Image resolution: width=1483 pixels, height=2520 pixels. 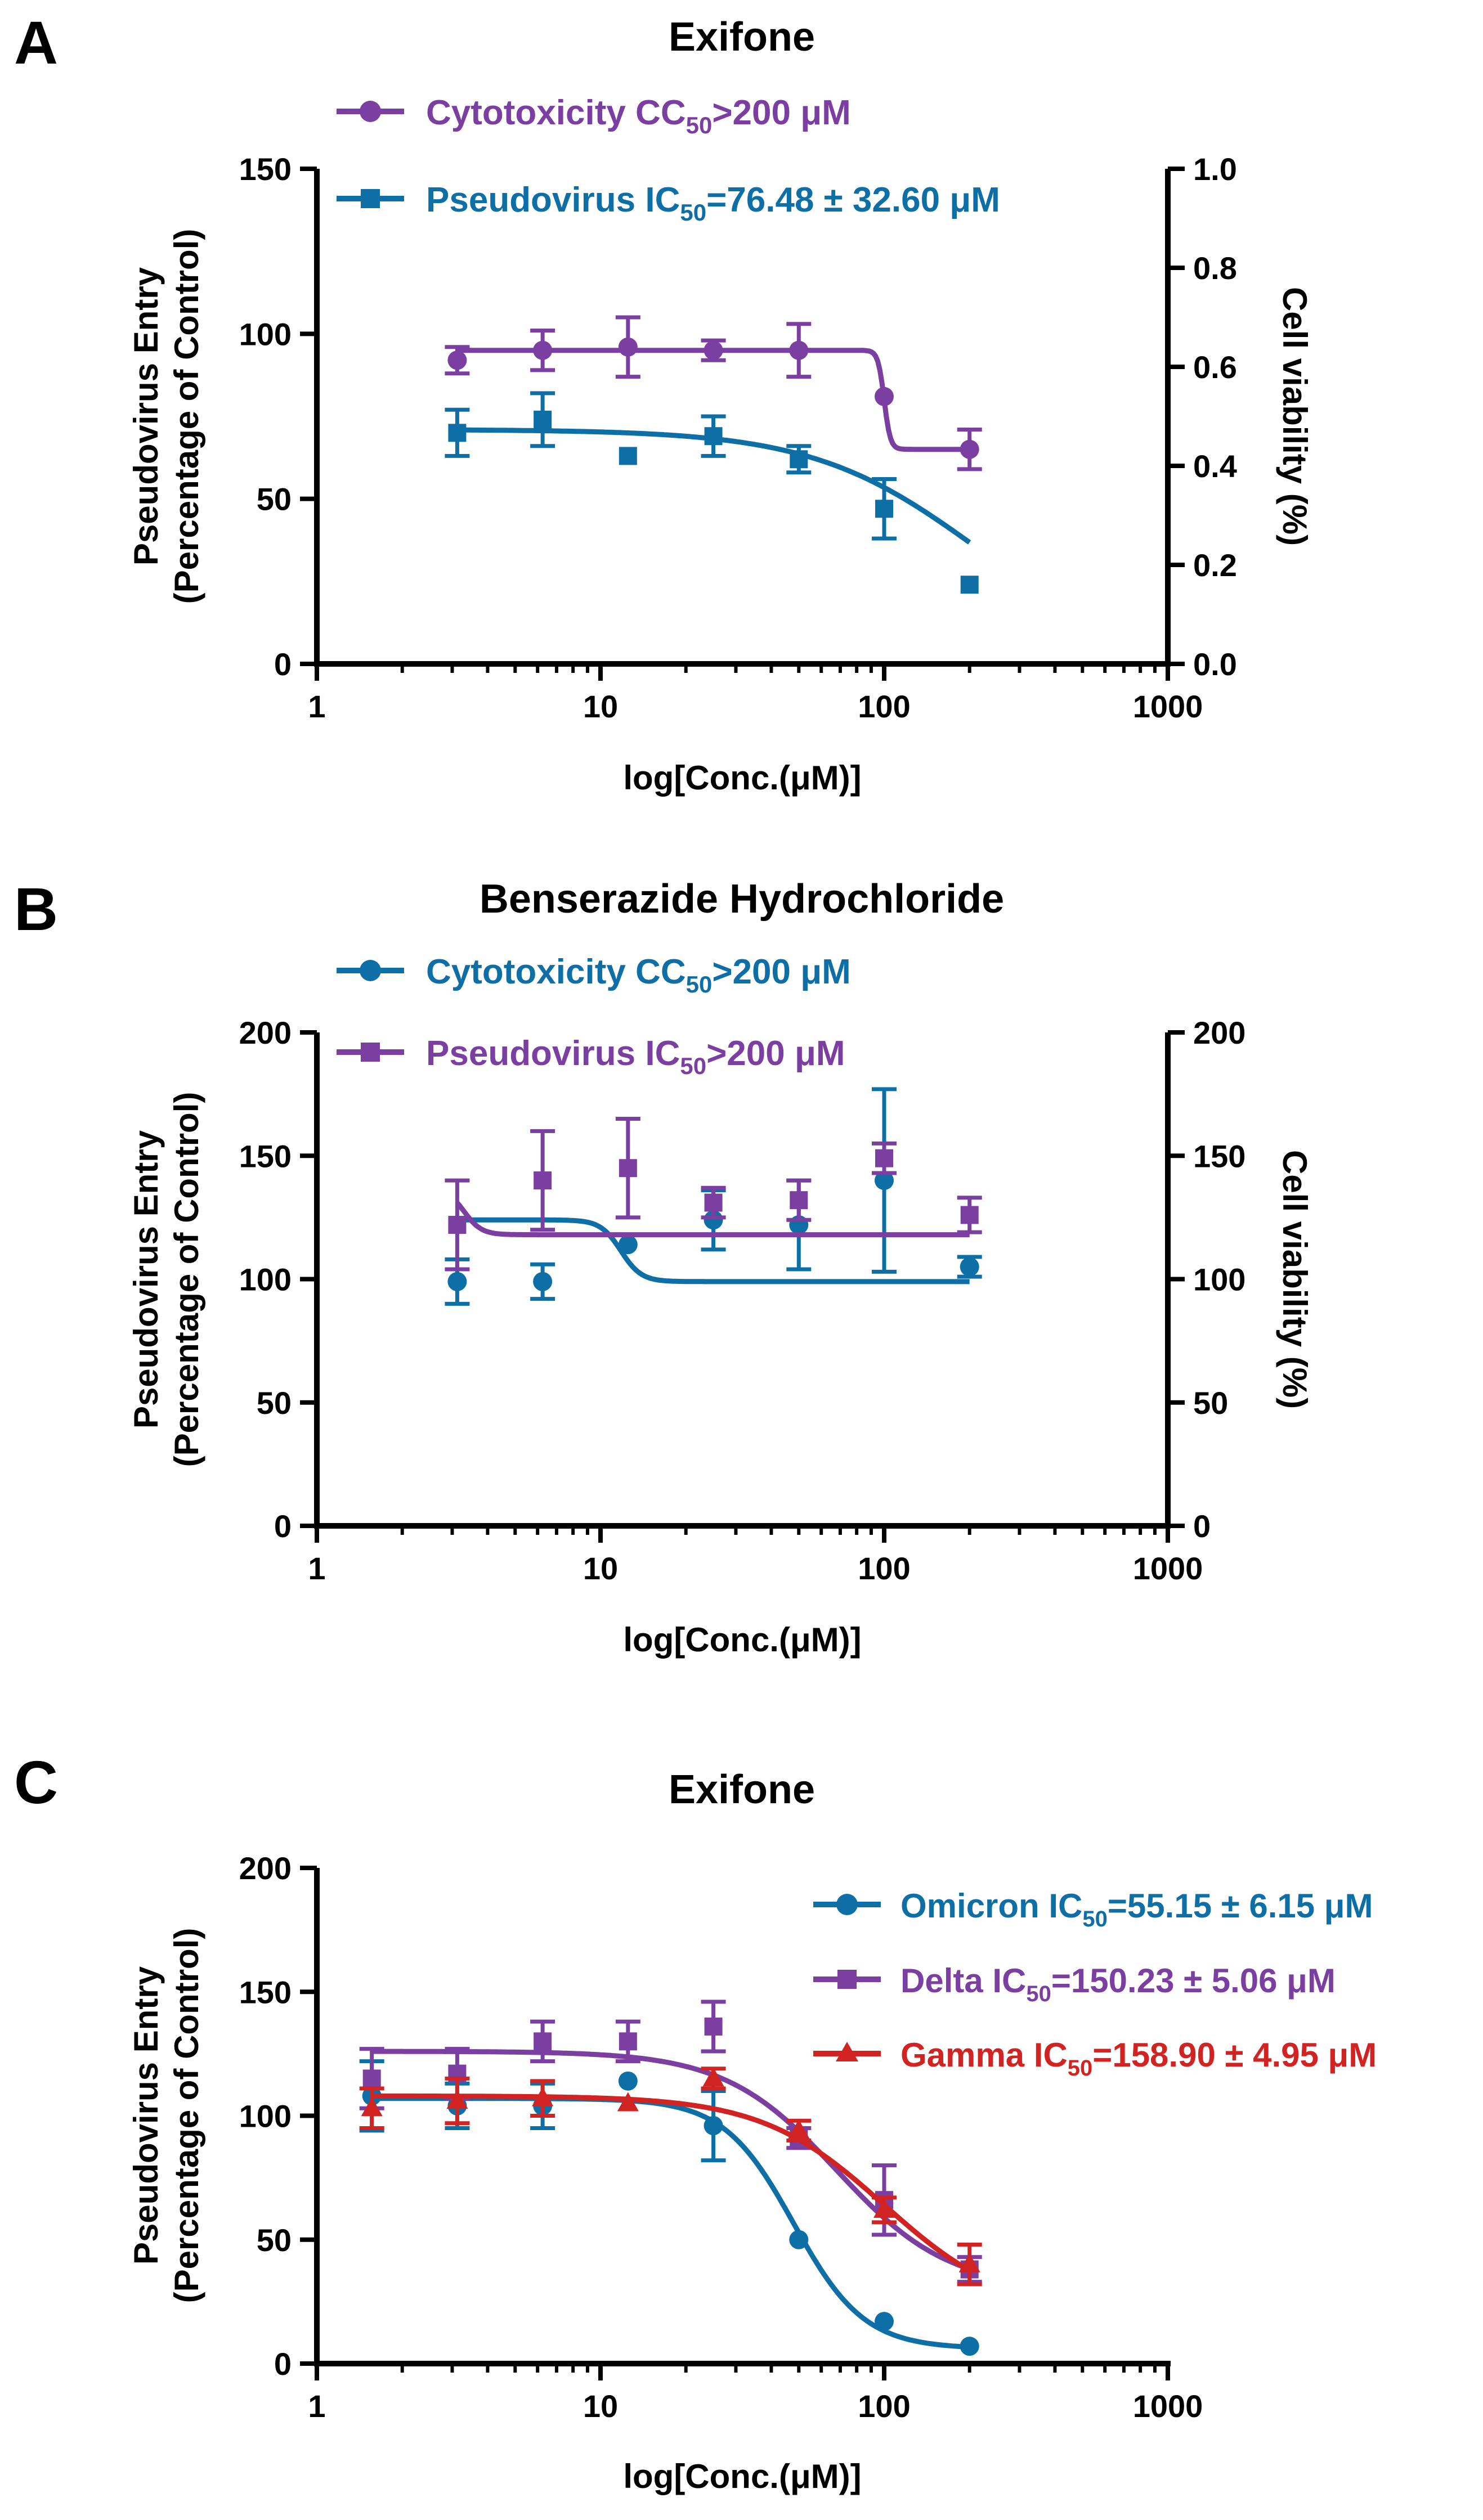 What do you see at coordinates (1219, 1032) in the screenshot?
I see `y2-tick-label: 200` at bounding box center [1219, 1032].